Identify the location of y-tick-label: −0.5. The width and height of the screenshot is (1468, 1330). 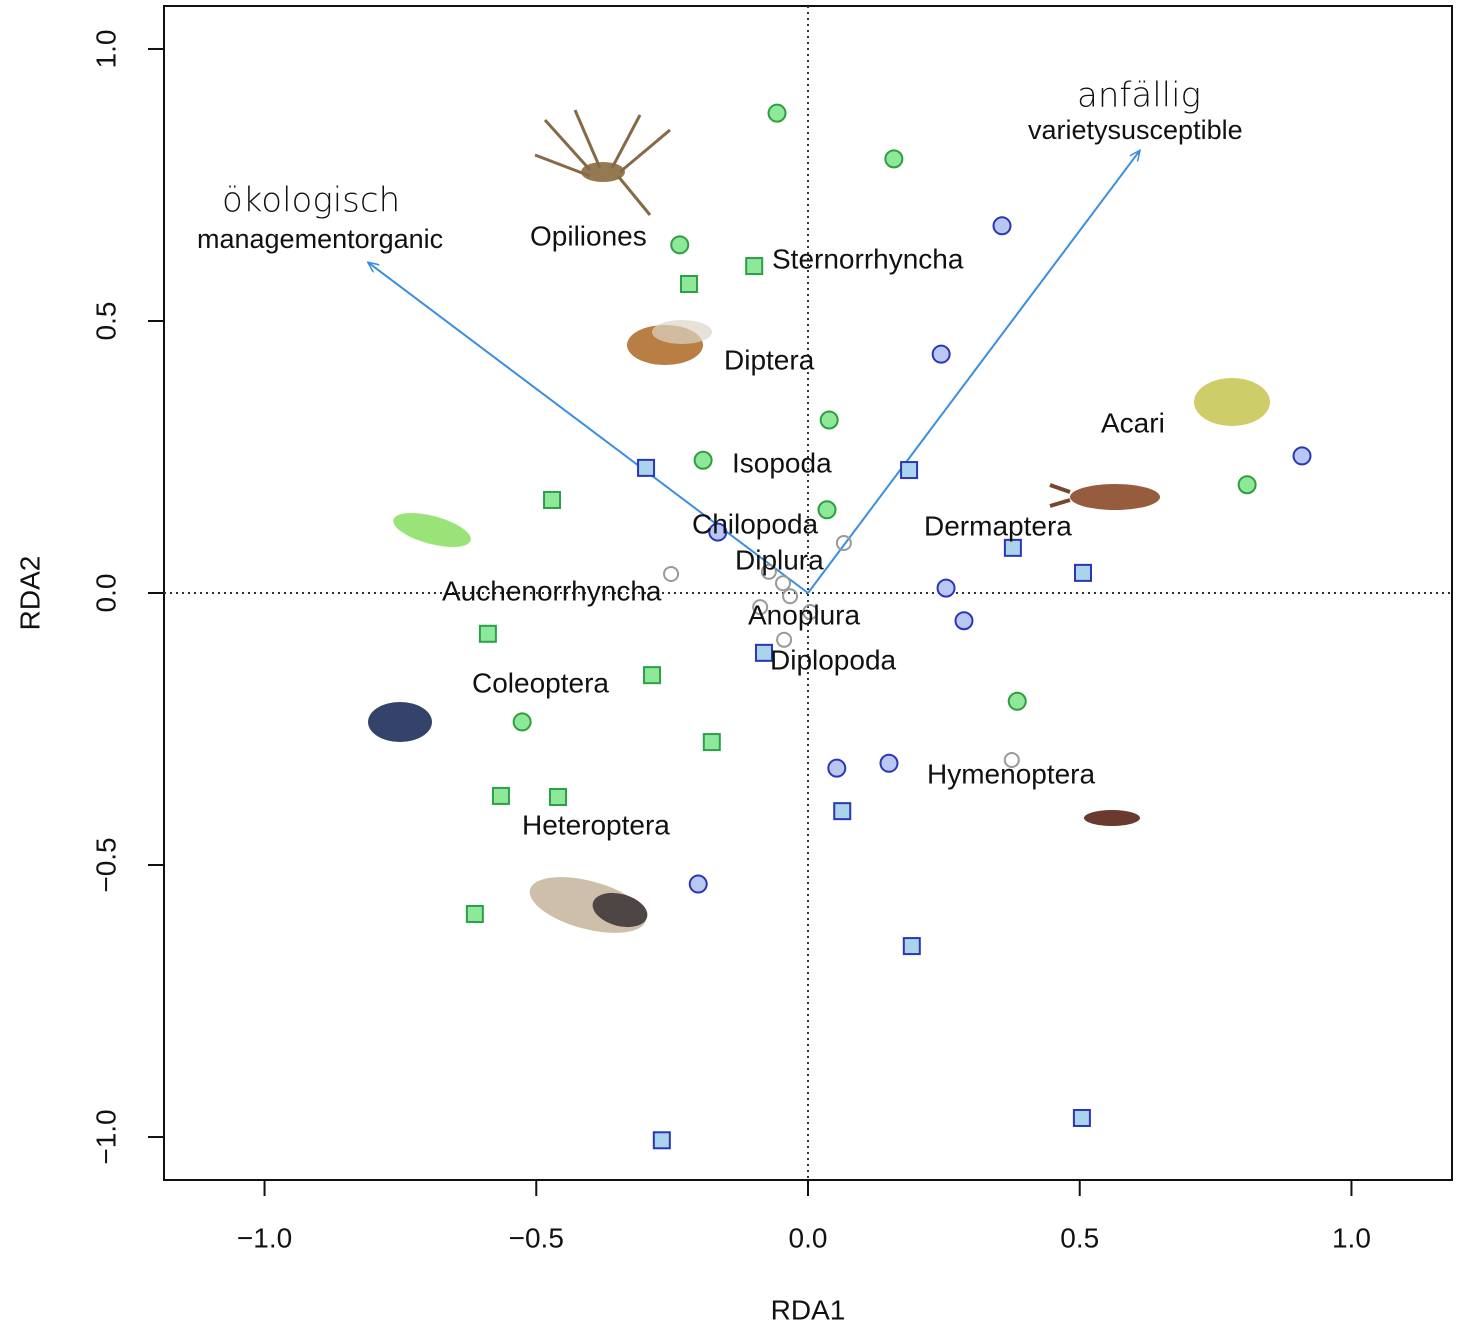
(105, 864).